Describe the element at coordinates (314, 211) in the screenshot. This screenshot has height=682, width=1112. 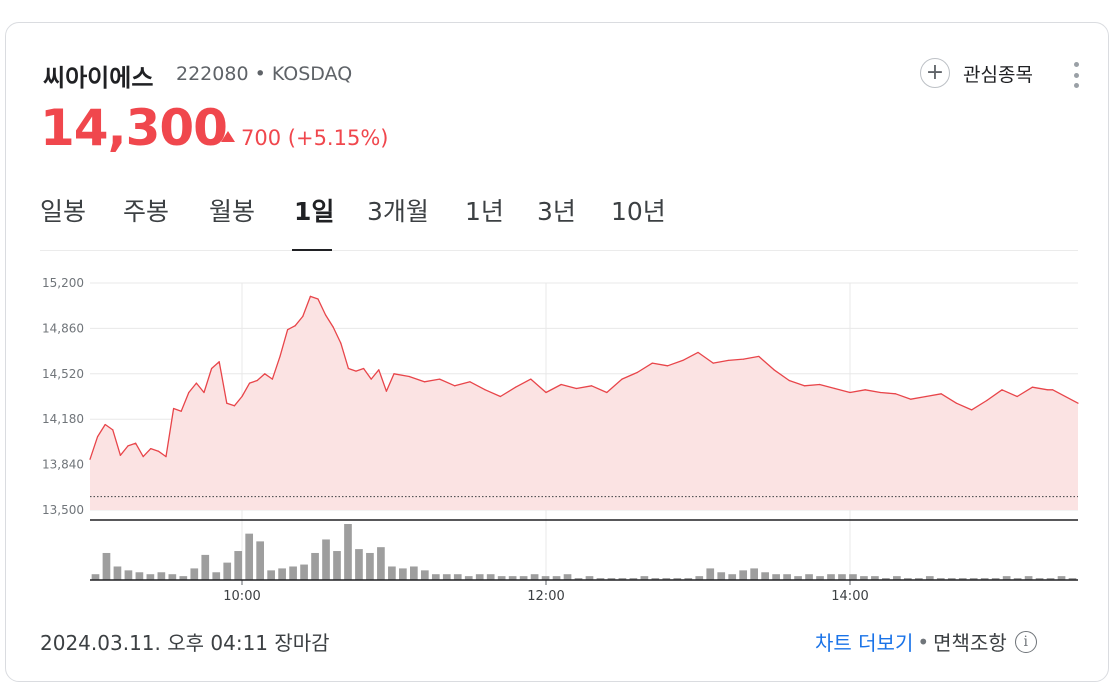
I see `tab-1-day: 1일` at that location.